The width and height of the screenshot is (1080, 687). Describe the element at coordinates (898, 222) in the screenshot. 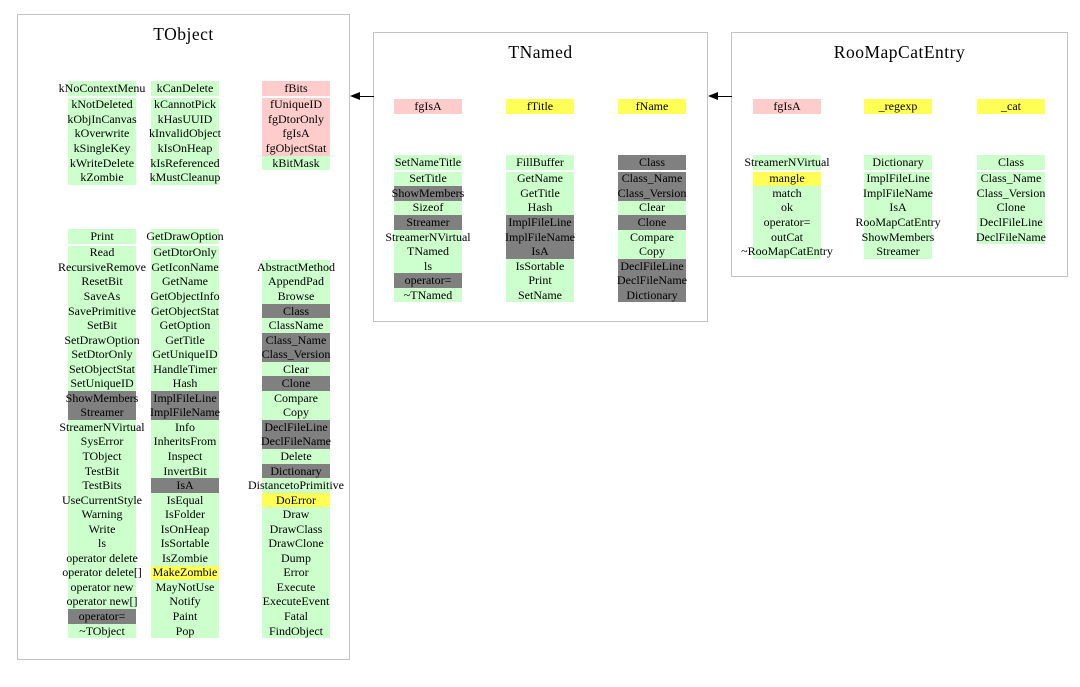

I see `member-cell: RooMapCatEntry` at that location.